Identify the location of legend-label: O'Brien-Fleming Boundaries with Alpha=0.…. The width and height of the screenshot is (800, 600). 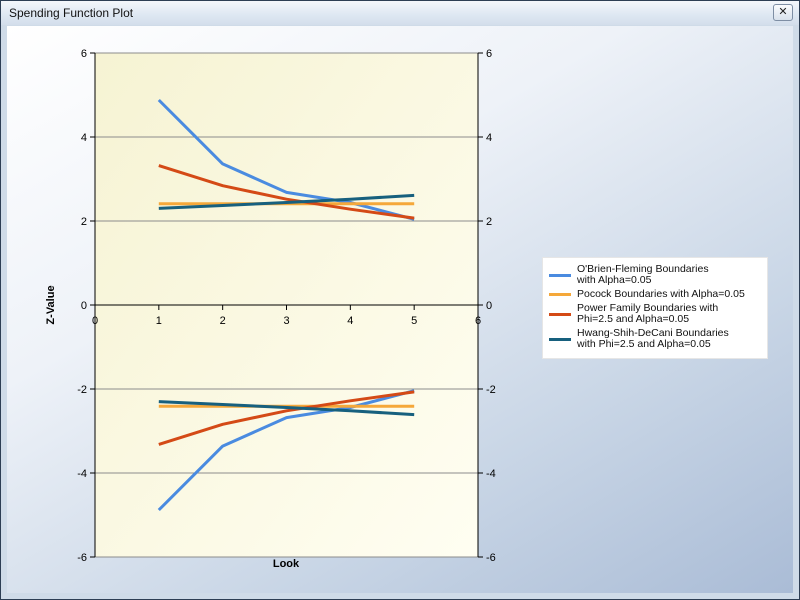
(643, 274).